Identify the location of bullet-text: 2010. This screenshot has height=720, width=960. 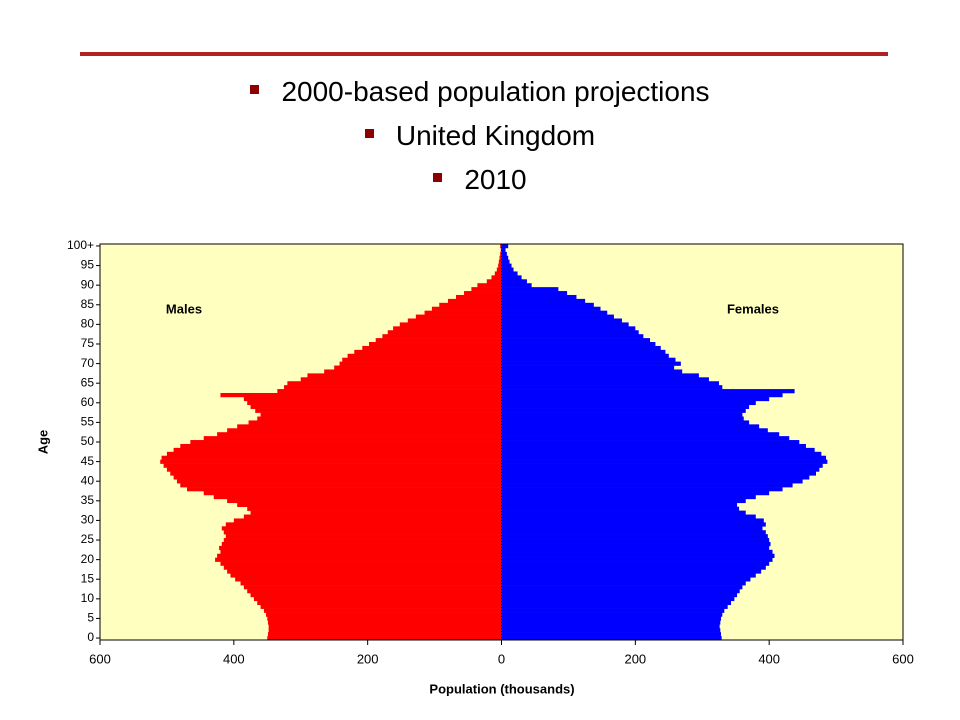
(495, 179).